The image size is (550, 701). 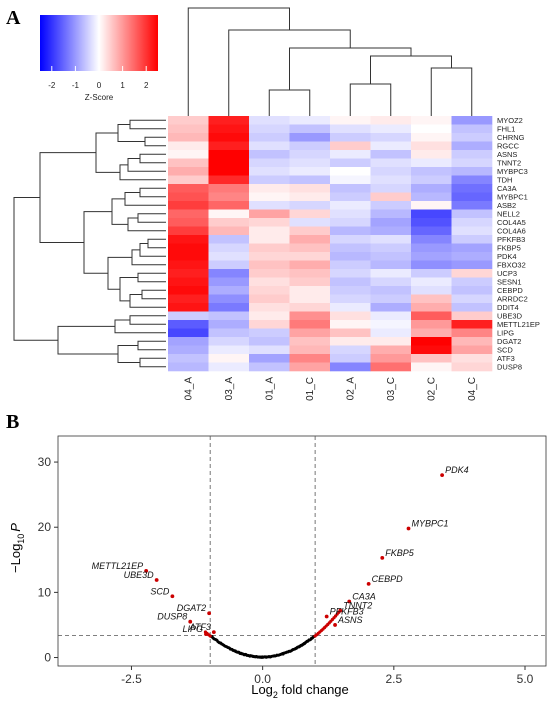 What do you see at coordinates (350, 620) in the screenshot?
I see `gene-point-label: ASNS` at bounding box center [350, 620].